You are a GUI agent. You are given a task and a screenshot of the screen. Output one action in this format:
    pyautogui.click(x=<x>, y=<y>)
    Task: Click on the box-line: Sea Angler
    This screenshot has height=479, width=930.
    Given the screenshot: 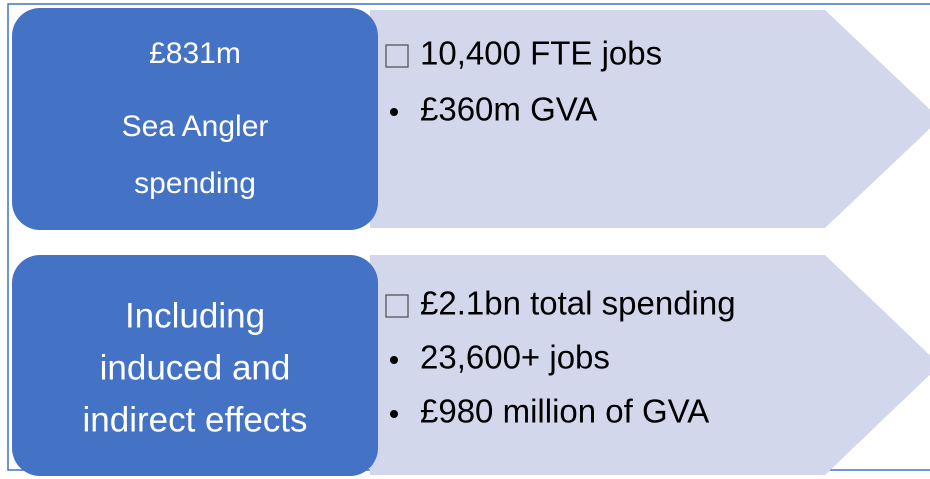 What is the action you would take?
    pyautogui.click(x=195, y=126)
    